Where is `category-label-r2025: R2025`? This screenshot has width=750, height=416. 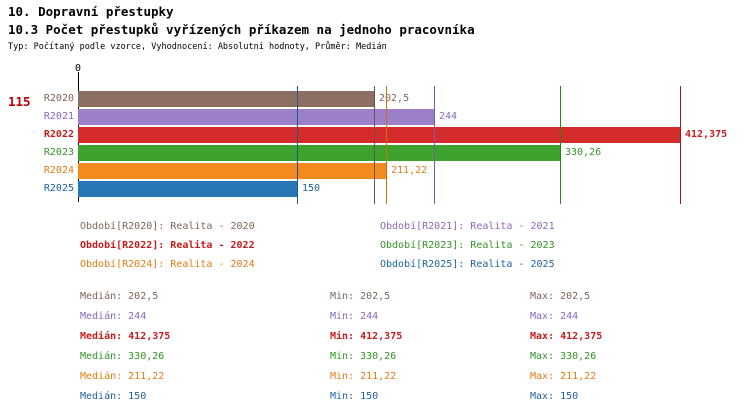 category-label-r2025: R2025 is located at coordinates (58, 188).